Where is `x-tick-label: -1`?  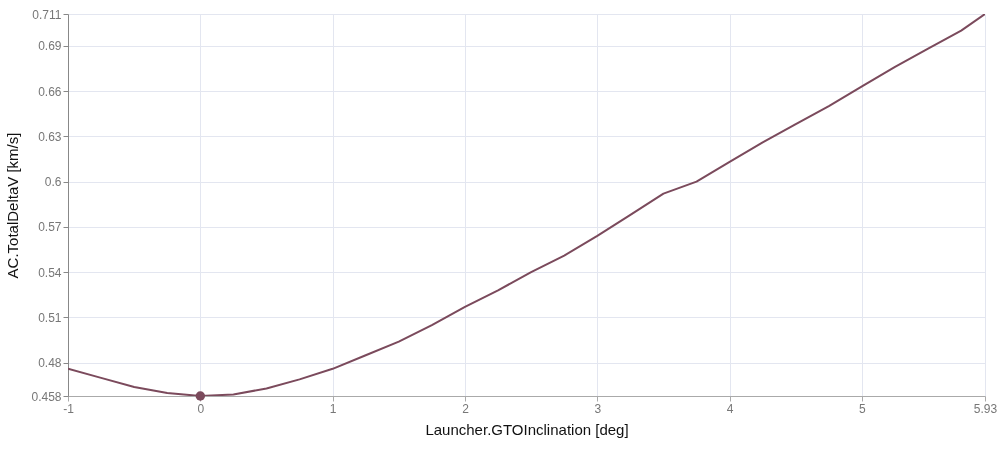
x-tick-label: -1 is located at coordinates (69, 408).